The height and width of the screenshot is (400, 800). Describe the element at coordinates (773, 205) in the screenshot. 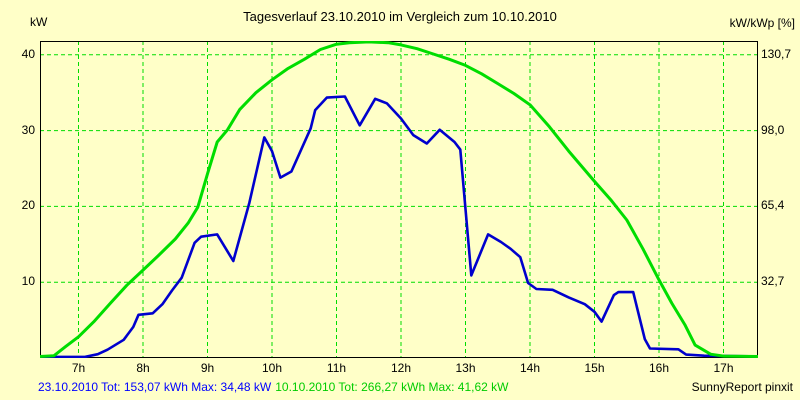

I see `right-axis-tick-65,4: 65,4` at that location.